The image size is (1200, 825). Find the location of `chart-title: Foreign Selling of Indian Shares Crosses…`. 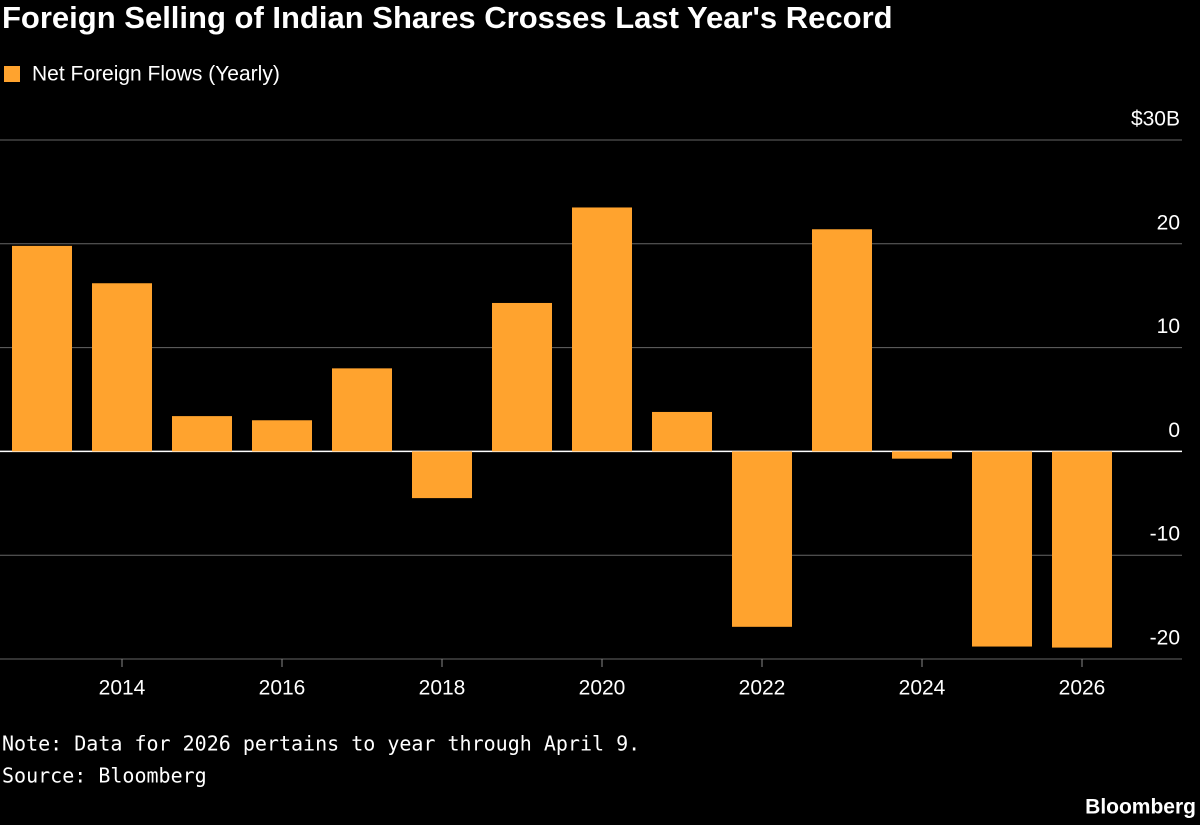

chart-title: Foreign Selling of Indian Shares Crosses… is located at coordinates (447, 17).